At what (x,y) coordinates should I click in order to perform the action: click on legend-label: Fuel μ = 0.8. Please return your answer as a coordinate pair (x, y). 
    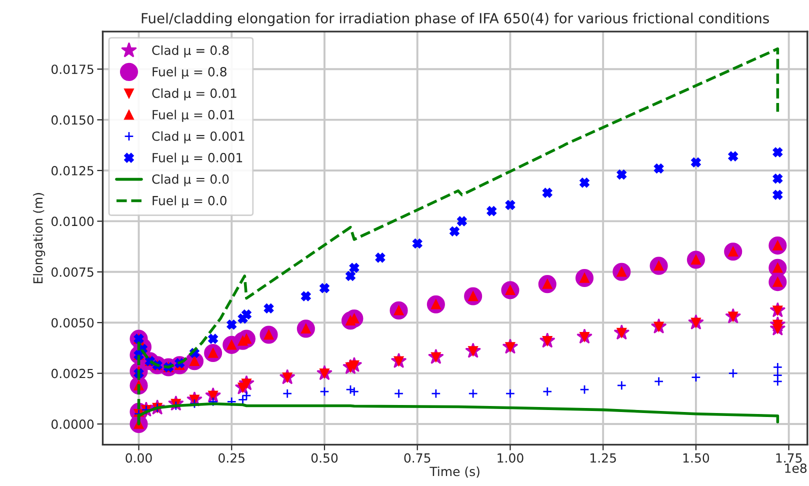
    Looking at the image, I should click on (189, 72).